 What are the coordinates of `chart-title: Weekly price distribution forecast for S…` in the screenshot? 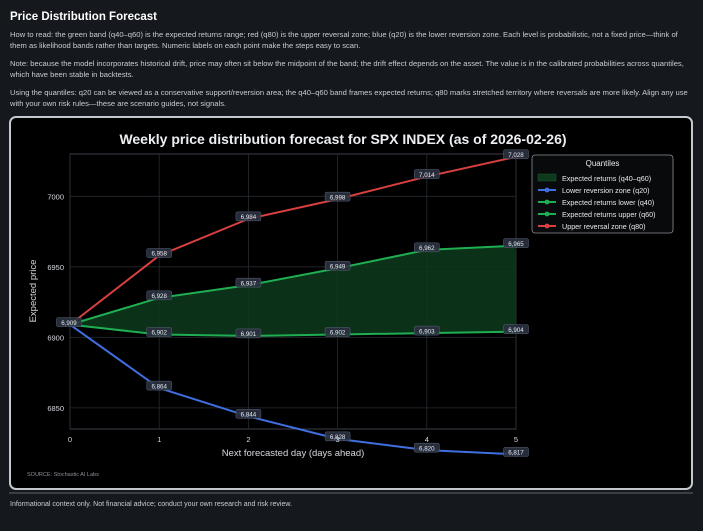 It's located at (342, 139).